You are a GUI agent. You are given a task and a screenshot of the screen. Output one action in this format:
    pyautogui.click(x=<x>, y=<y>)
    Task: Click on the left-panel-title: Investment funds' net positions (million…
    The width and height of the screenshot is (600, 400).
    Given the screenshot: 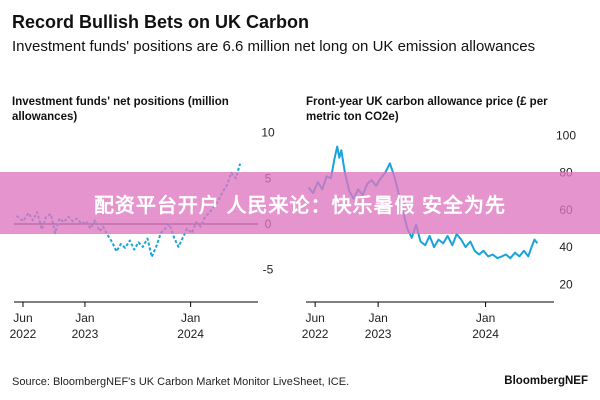 What is the action you would take?
    pyautogui.click(x=120, y=109)
    